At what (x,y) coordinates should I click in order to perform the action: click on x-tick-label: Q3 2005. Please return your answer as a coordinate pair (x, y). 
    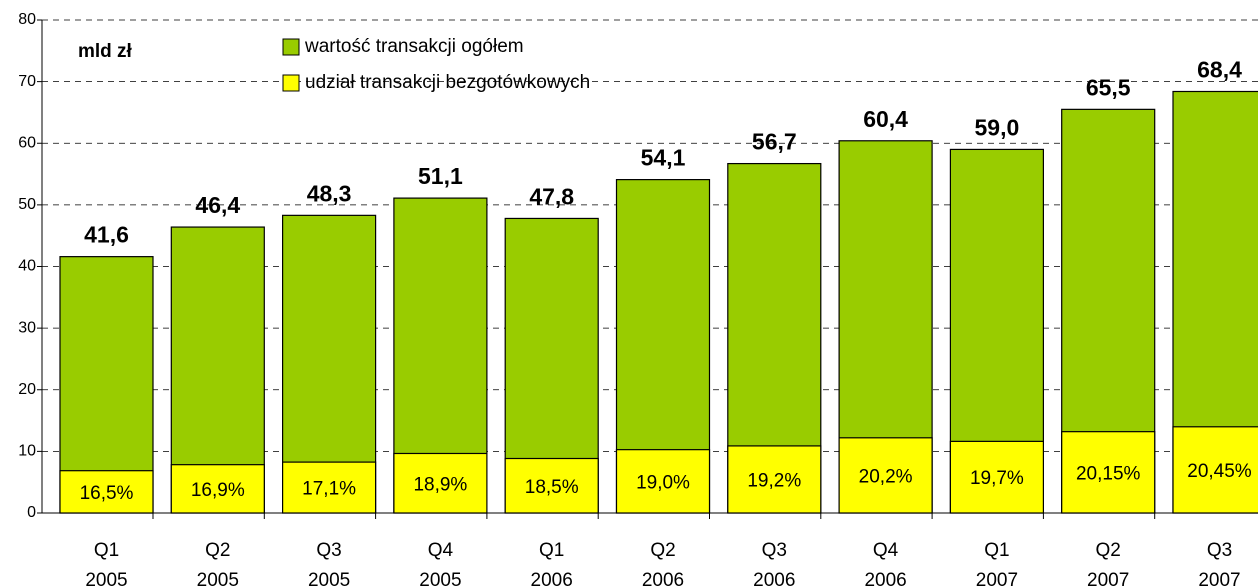
    Looking at the image, I should click on (329, 564).